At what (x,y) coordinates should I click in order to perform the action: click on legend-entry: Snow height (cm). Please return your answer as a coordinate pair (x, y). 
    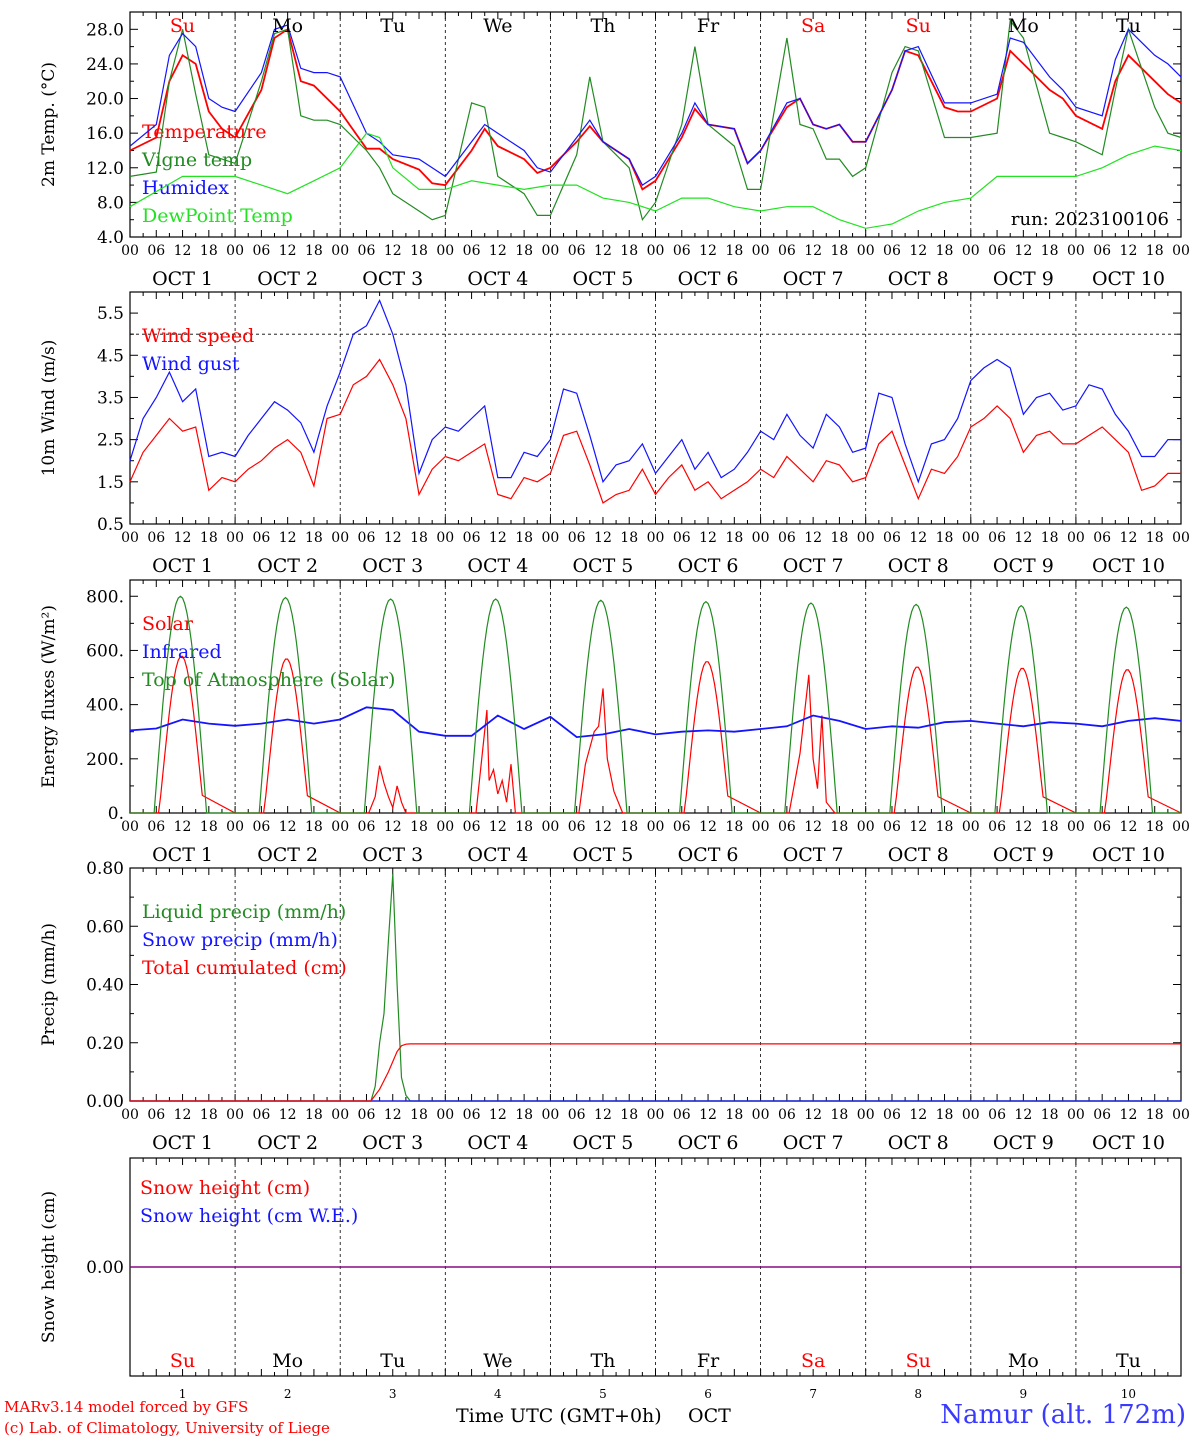
    Looking at the image, I should click on (225, 1188).